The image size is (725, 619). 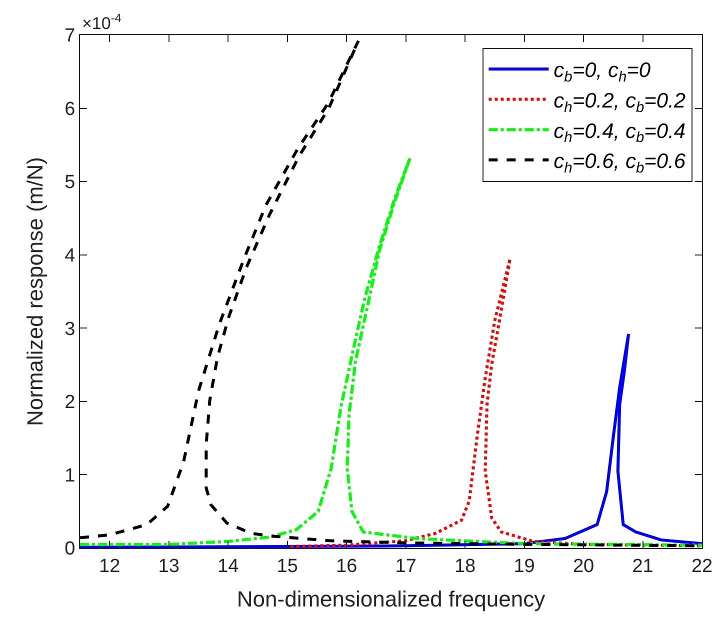 What do you see at coordinates (70, 36) in the screenshot?
I see `y-tick-label: 7` at bounding box center [70, 36].